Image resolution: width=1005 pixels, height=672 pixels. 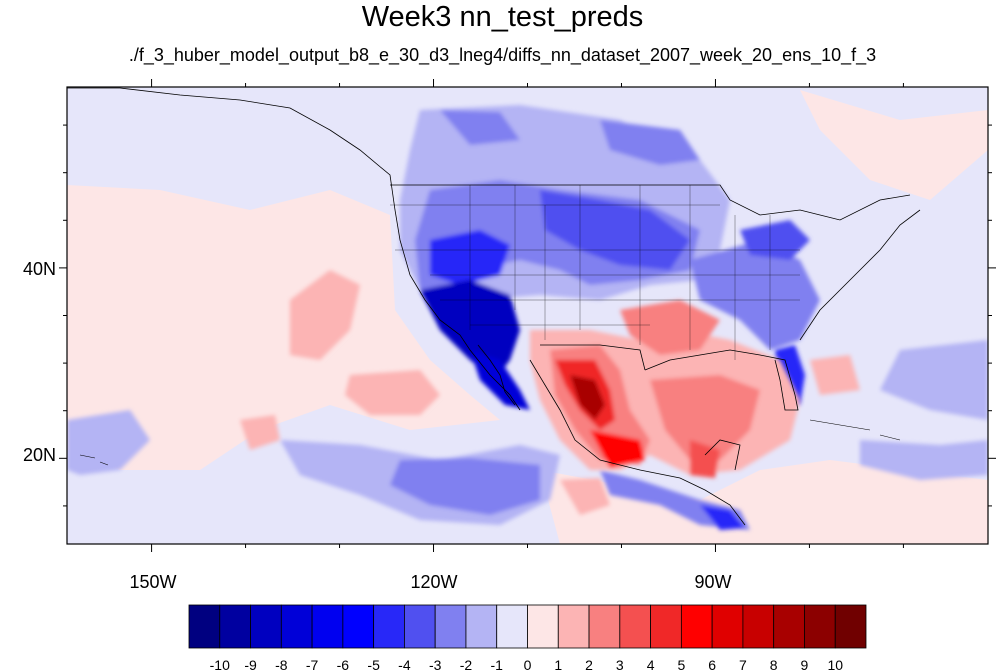 What do you see at coordinates (743, 664) in the screenshot?
I see `colorbar-label: 7` at bounding box center [743, 664].